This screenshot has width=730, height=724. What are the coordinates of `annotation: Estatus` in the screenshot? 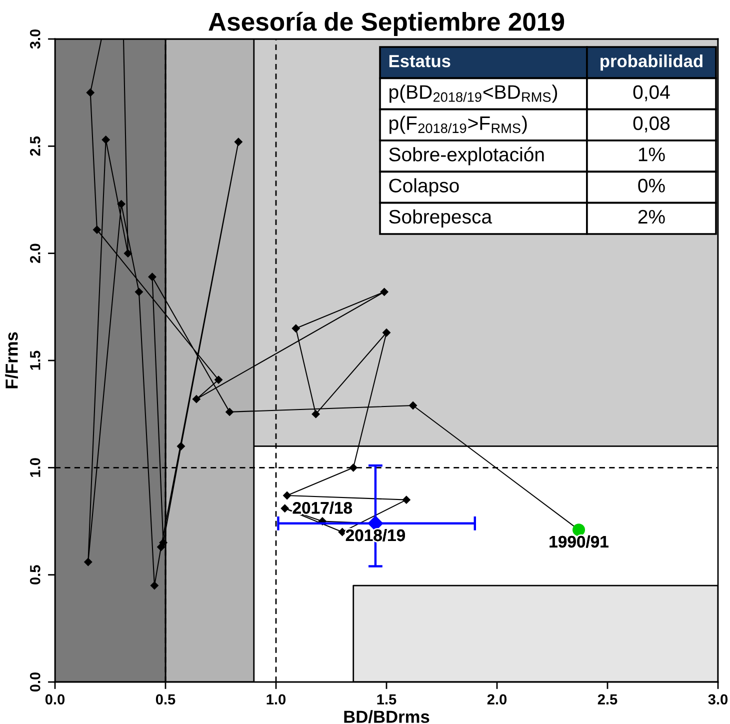 It's located at (419, 61).